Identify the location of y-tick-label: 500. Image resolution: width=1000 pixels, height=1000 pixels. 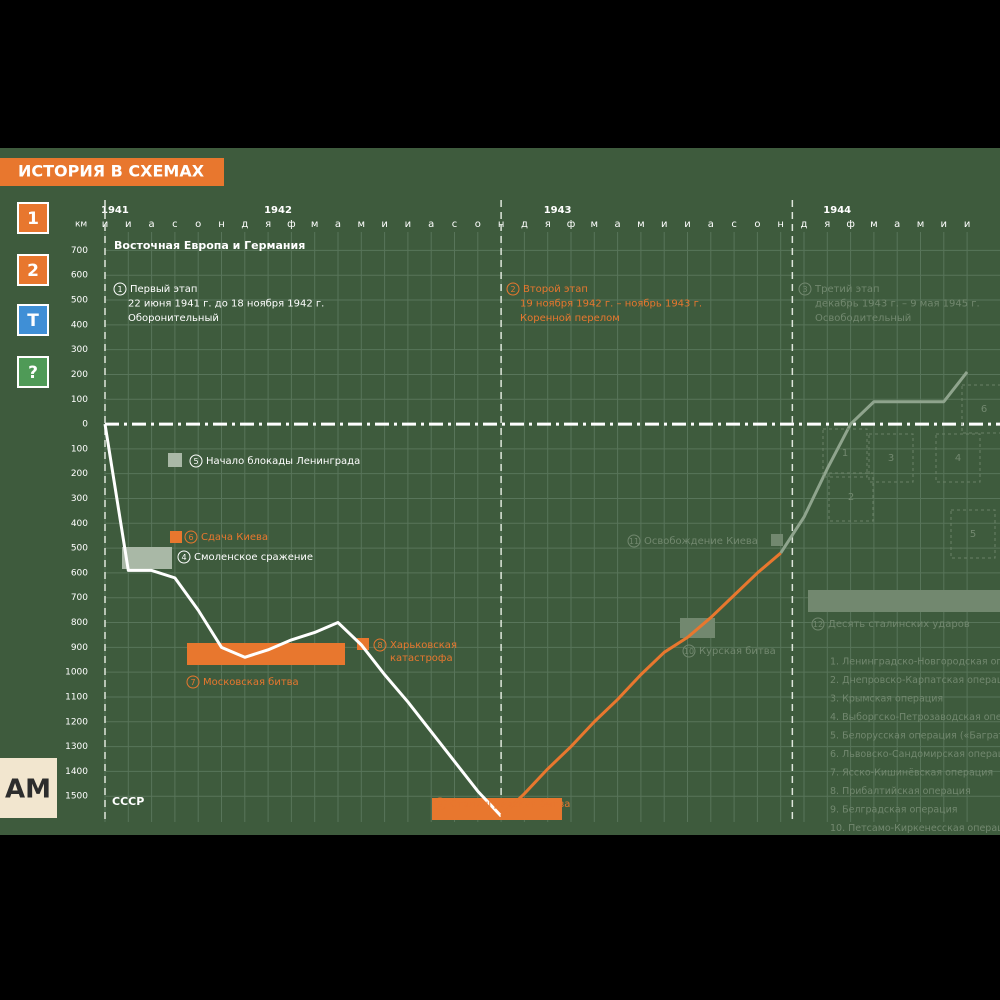
(79, 549).